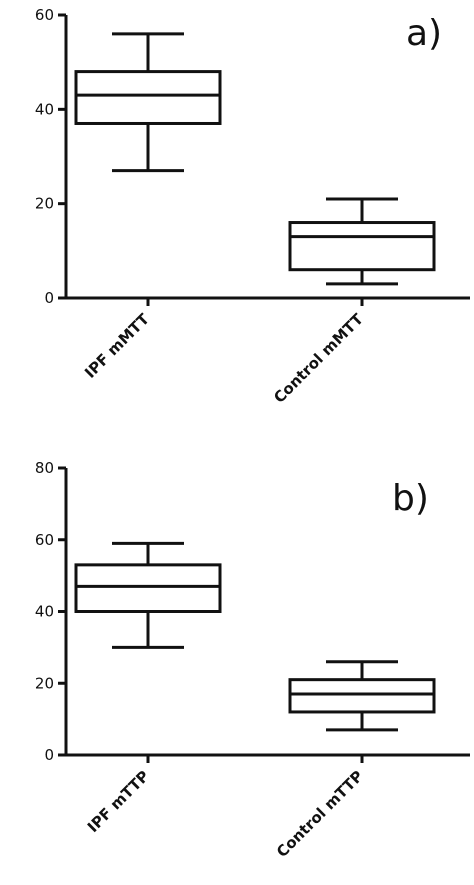 The height and width of the screenshot is (885, 474). Describe the element at coordinates (424, 33) in the screenshot. I see `panel-label: a)` at that location.